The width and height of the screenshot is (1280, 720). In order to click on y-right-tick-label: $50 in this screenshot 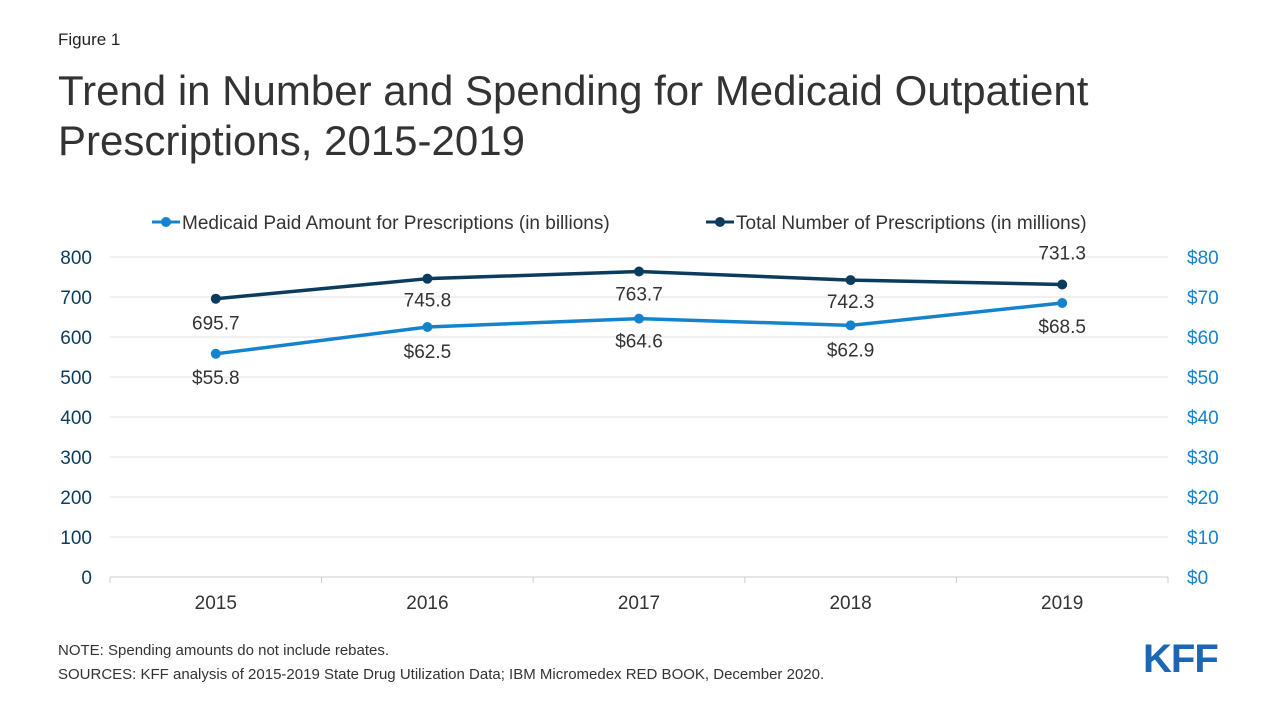, I will do `click(1203, 378)`.